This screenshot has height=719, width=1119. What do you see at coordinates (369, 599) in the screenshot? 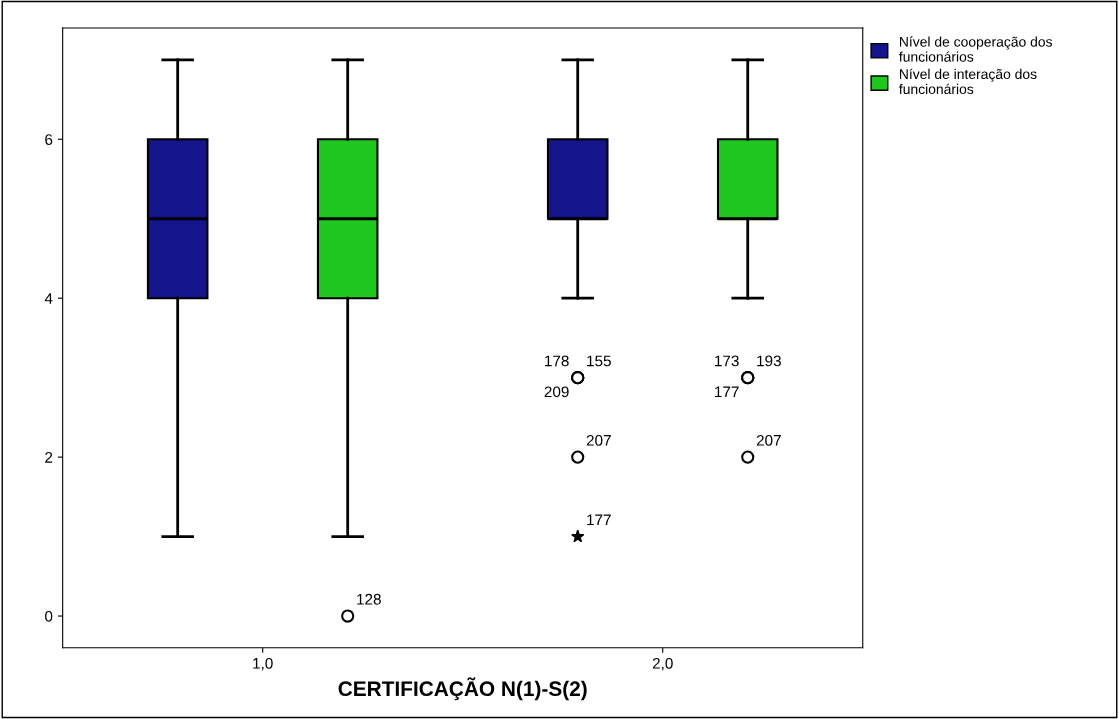
I see `annotation: 128` at bounding box center [369, 599].